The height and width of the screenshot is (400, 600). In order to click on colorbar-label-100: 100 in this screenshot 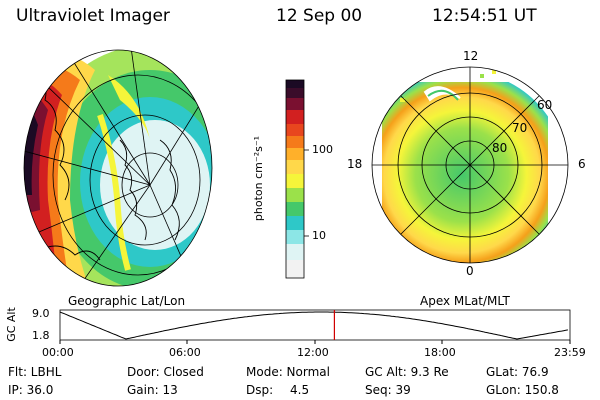, I will do `click(322, 149)`.